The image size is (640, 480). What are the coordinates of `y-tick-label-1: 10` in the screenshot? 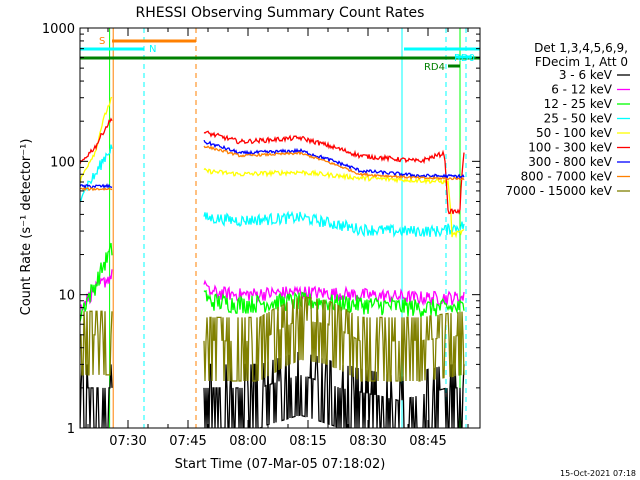 It's located at (66, 296).